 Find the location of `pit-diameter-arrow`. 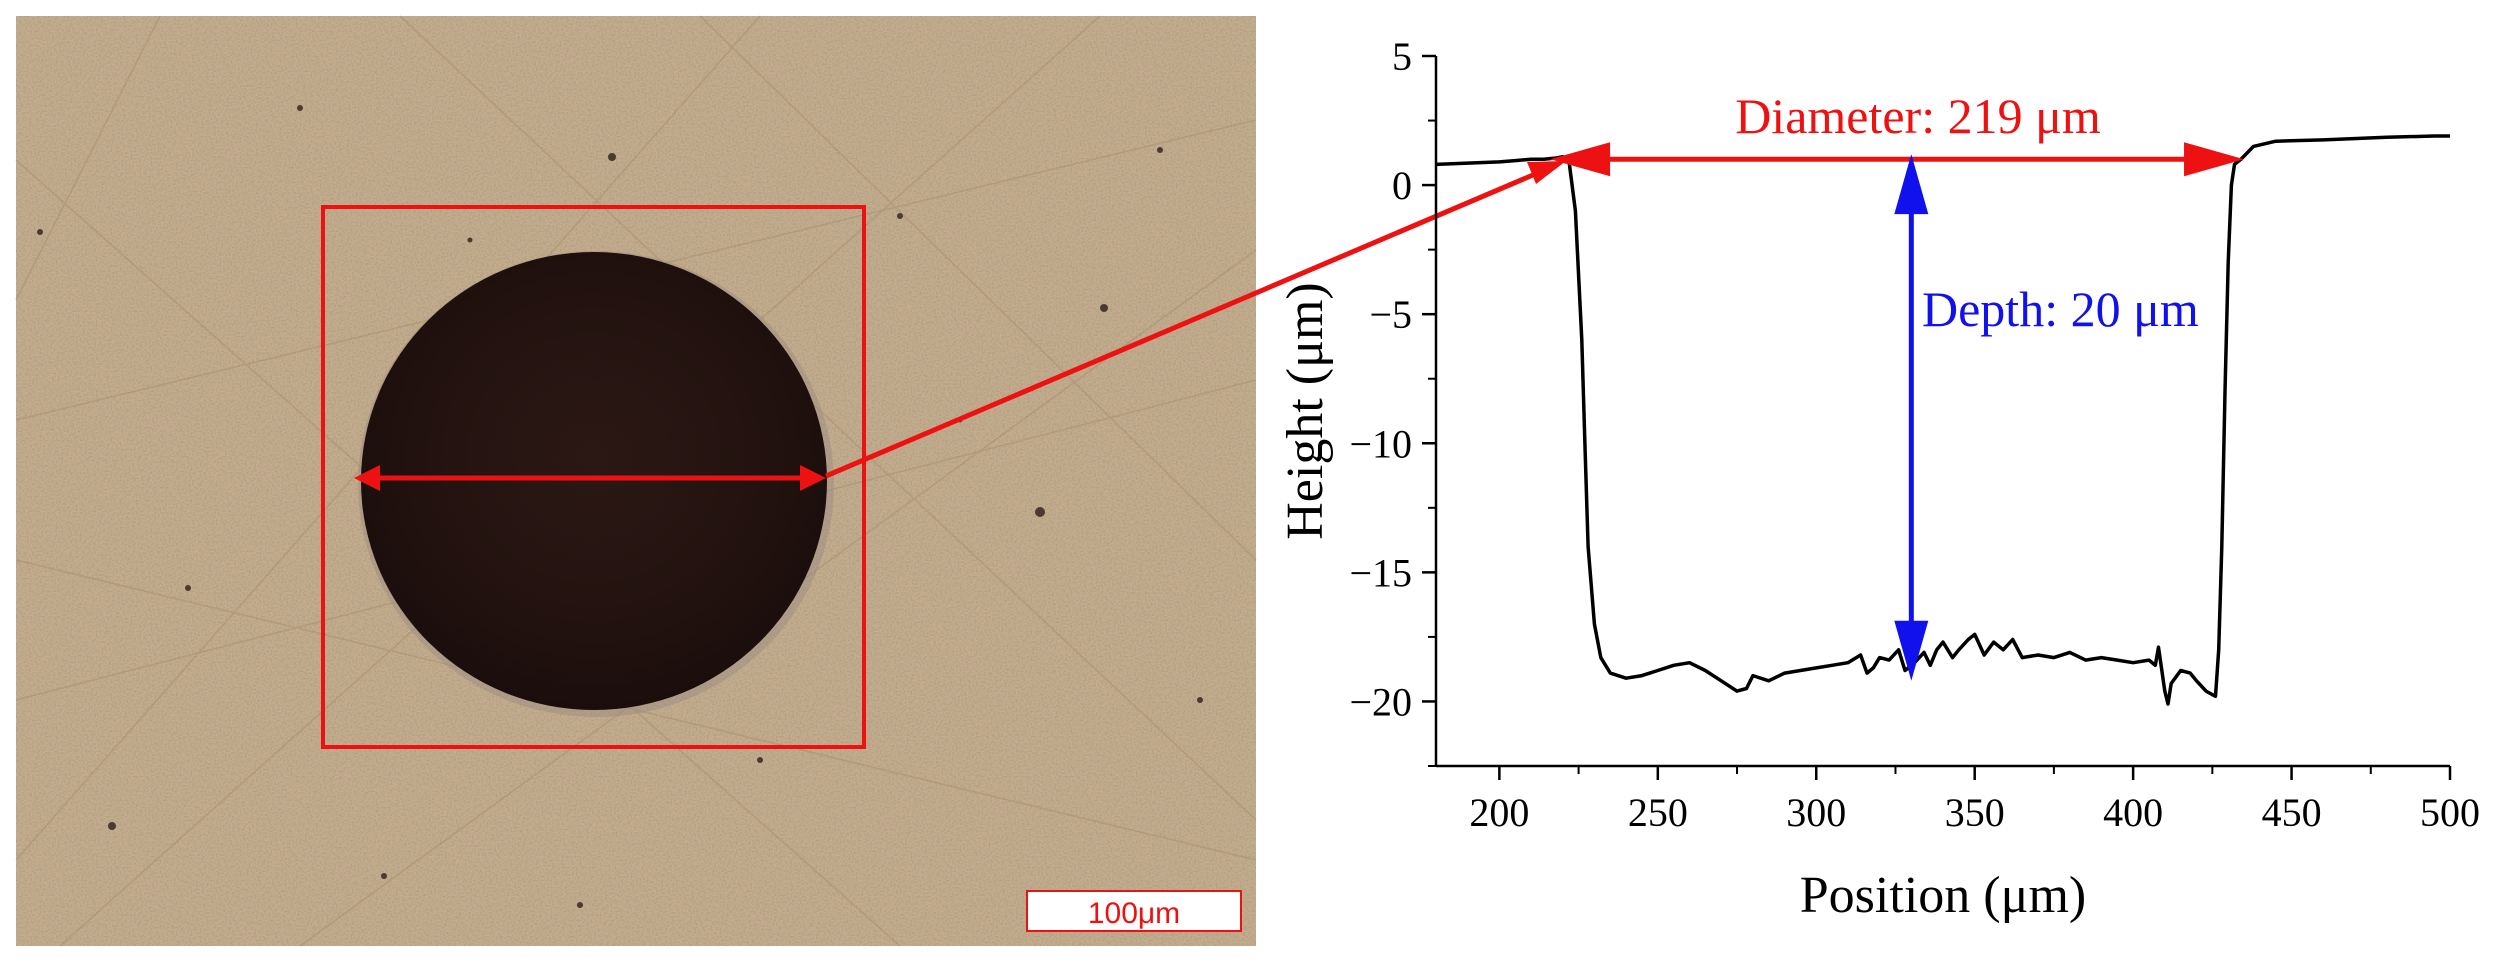

pit-diameter-arrow is located at coordinates (590, 478).